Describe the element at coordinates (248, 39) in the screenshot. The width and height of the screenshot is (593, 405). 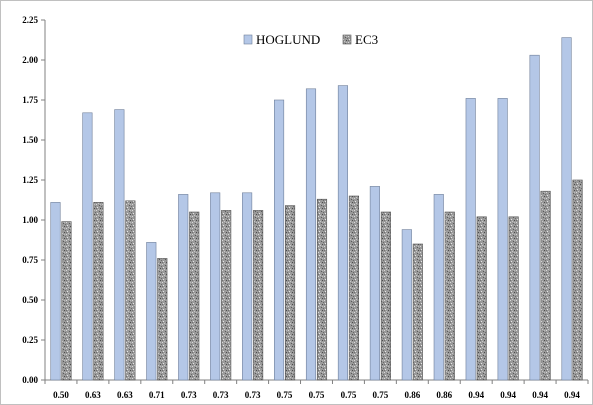
I see `hoglund-legend-swatch` at that location.